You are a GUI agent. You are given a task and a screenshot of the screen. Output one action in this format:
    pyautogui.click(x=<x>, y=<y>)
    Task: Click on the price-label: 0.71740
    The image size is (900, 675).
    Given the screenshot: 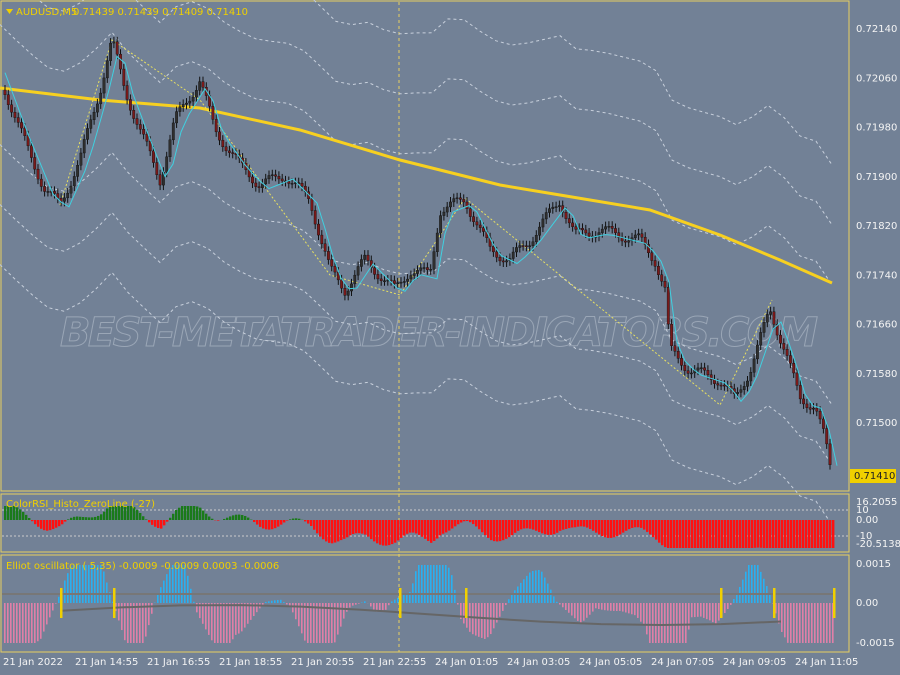 What is the action you would take?
    pyautogui.click(x=876, y=275)
    